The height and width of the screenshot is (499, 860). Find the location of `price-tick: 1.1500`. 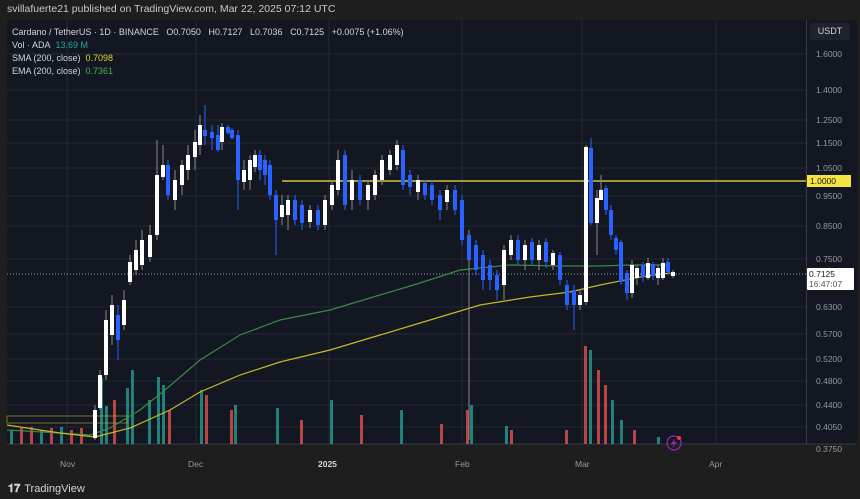

price-tick: 1.1500 is located at coordinates (829, 143).